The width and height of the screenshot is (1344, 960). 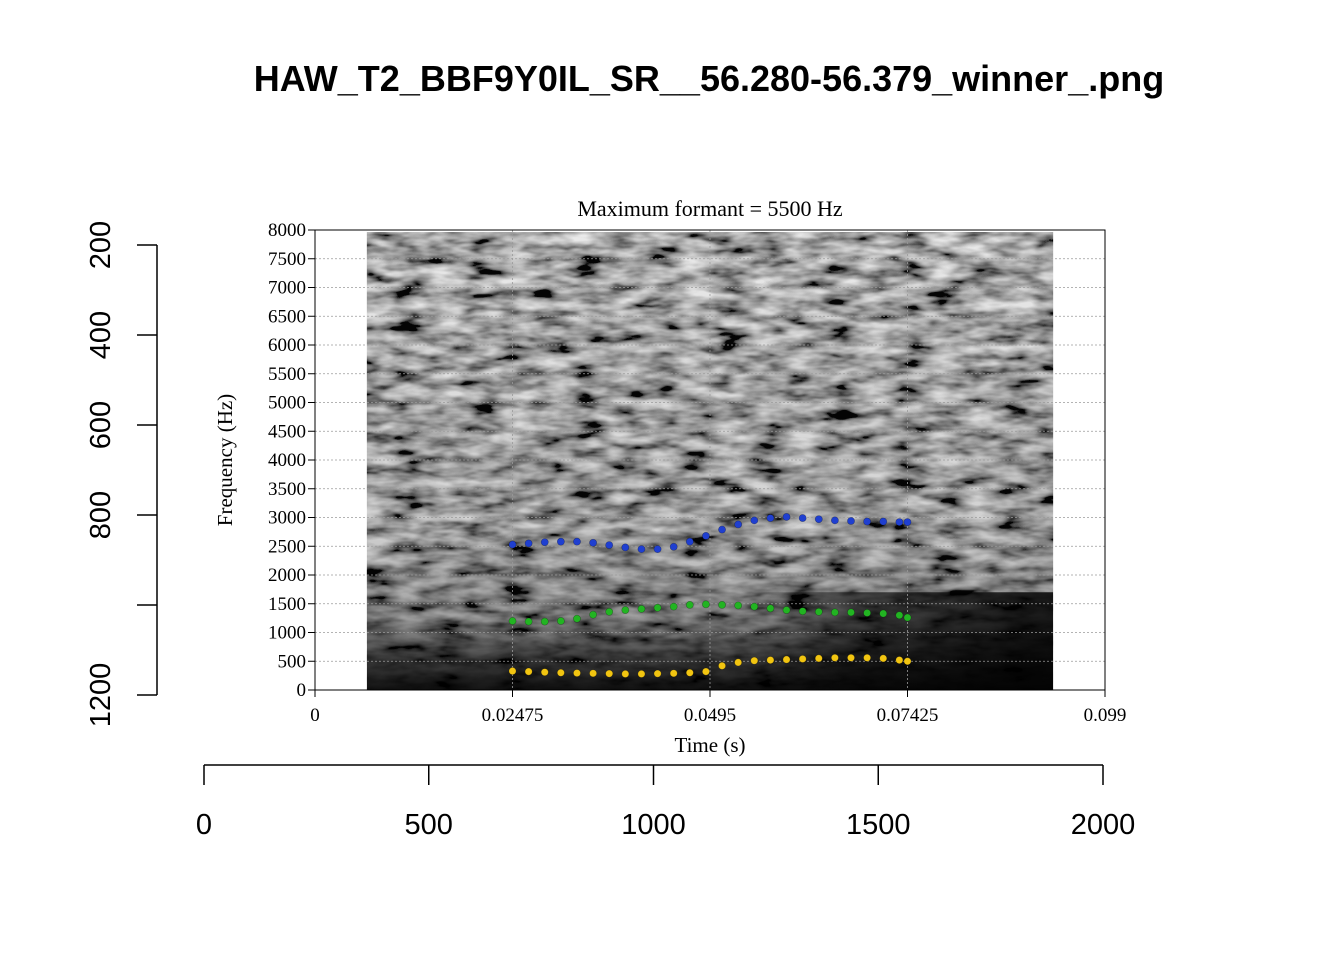 What do you see at coordinates (101, 335) in the screenshot?
I see `outer-y-tick-label: 400` at bounding box center [101, 335].